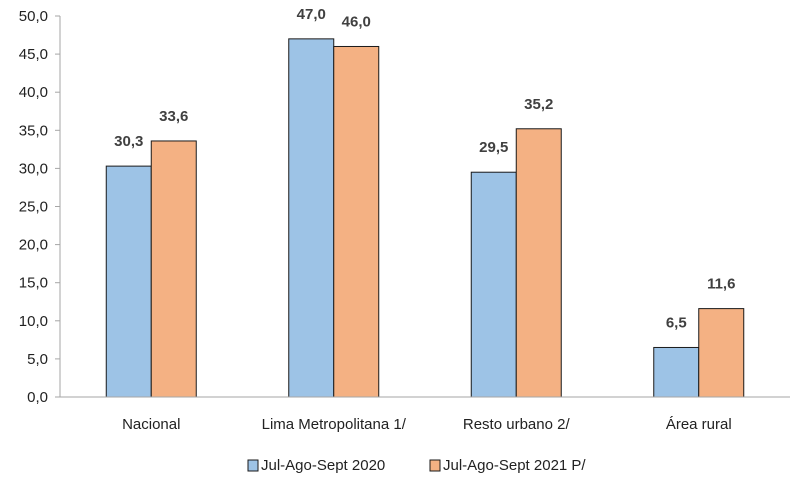  What do you see at coordinates (416, 465) in the screenshot?
I see `legend: Jul-Ago-Sept 2020 Jul-Ago-Sept 2021 P/` at bounding box center [416, 465].